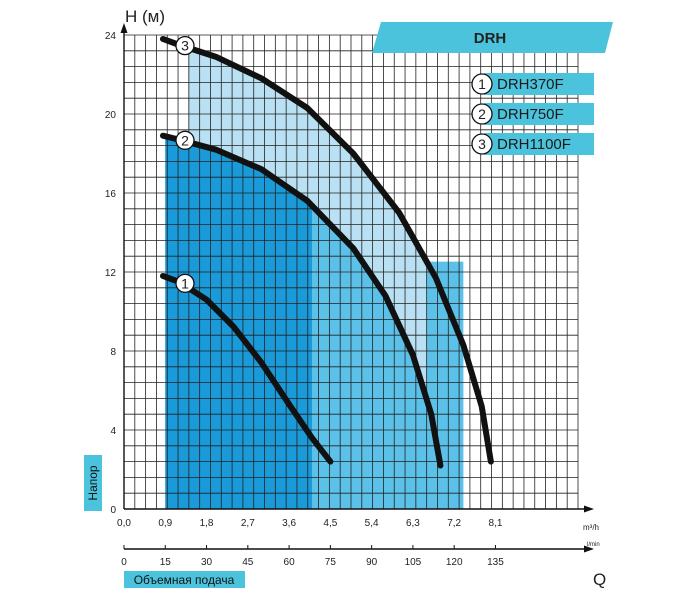 This screenshot has width=700, height=597. What do you see at coordinates (372, 523) in the screenshot?
I see `x-tick-label: 5,4` at bounding box center [372, 523].